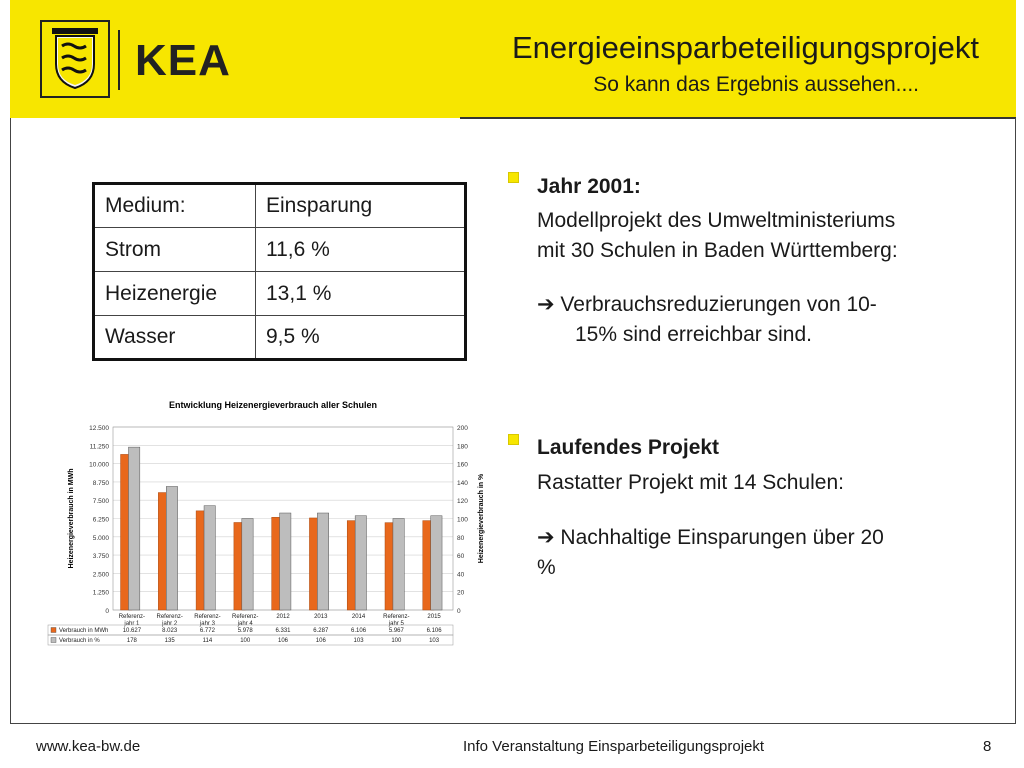 The width and height of the screenshot is (1024, 768). What do you see at coordinates (283, 617) in the screenshot?
I see `x-tick-label: 2012` at bounding box center [283, 617].